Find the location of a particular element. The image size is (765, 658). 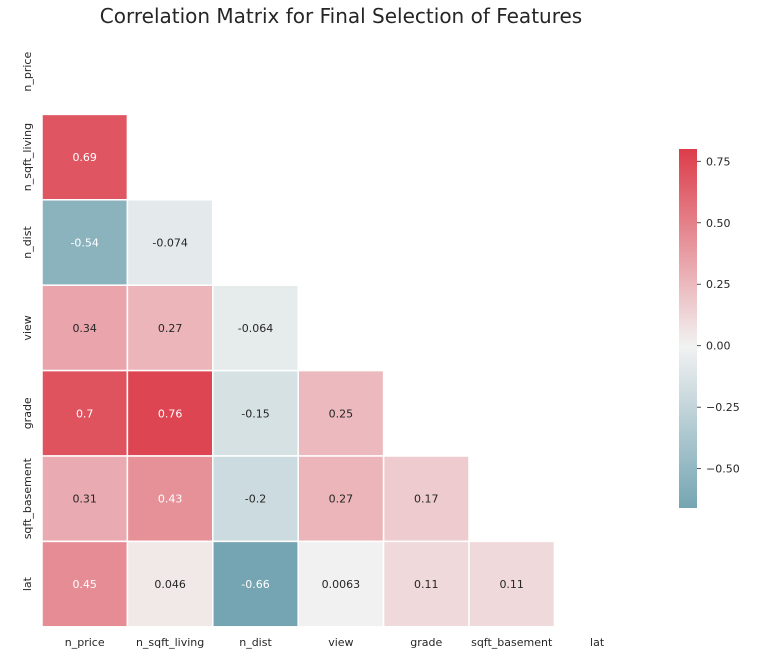

colorbar-tick-label: 0.00 is located at coordinates (718, 346).